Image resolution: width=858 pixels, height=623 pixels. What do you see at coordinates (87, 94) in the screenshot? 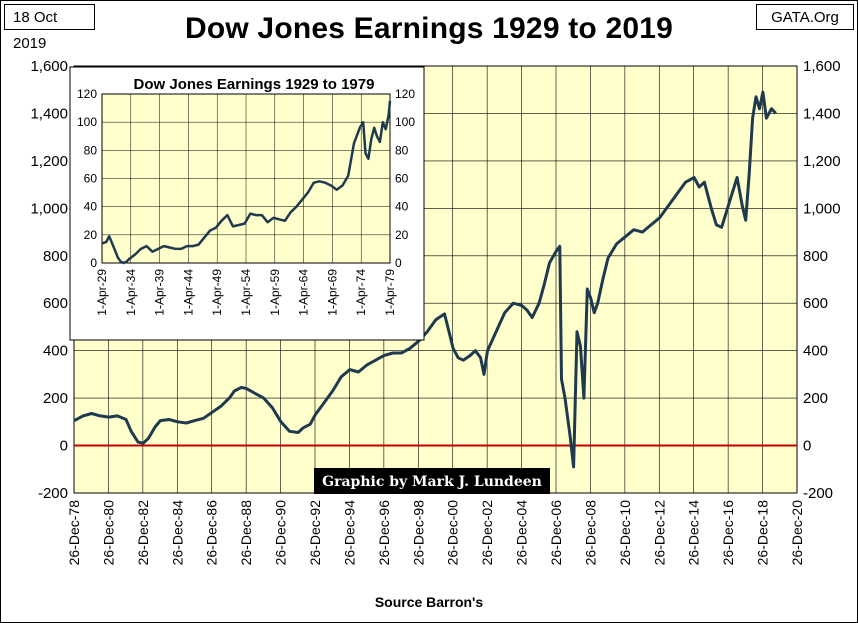
I see `inset-y-tick-left: 120` at bounding box center [87, 94].